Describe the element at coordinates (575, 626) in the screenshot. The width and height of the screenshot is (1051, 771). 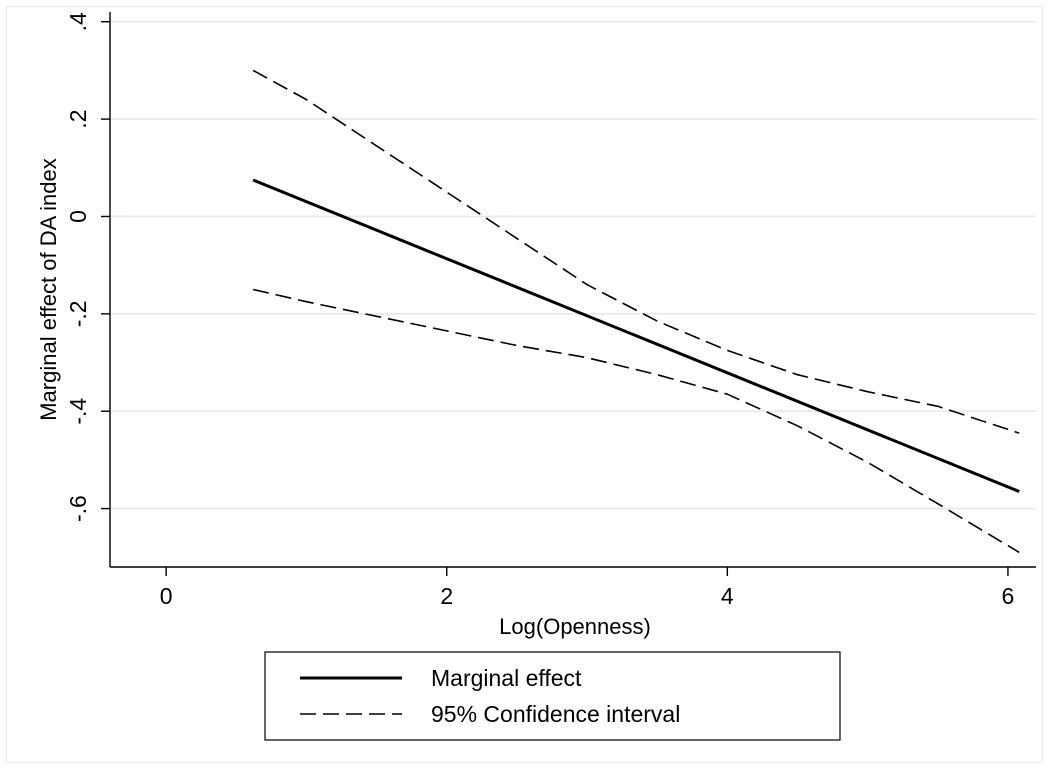
I see `x-axis-title: Log(Openness)` at that location.